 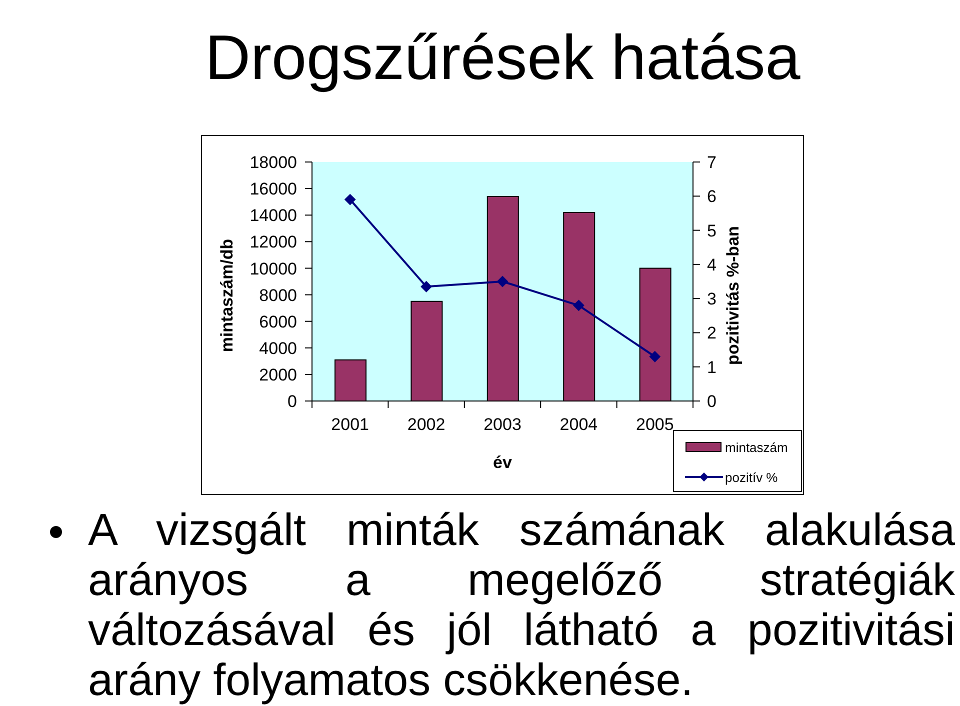 What do you see at coordinates (711, 264) in the screenshot?
I see `y2-tick-label: 4` at bounding box center [711, 264].